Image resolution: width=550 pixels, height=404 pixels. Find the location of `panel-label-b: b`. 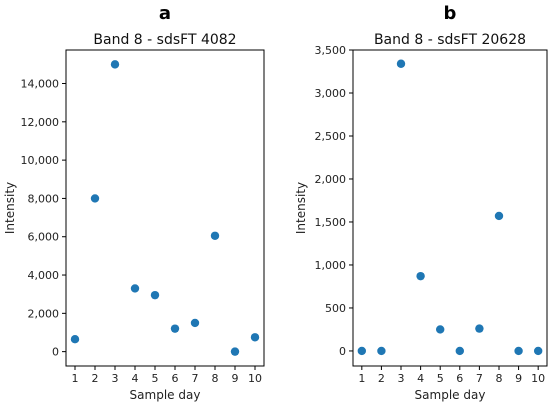

panel-label-b: b is located at coordinates (450, 13).